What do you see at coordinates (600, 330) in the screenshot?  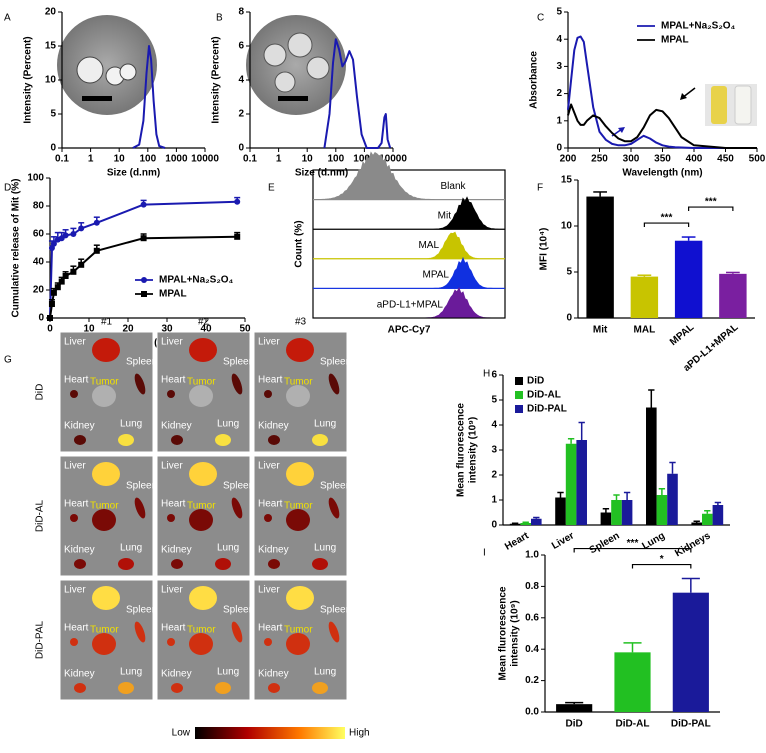 I see `x-tick-label: Mit` at bounding box center [600, 330].